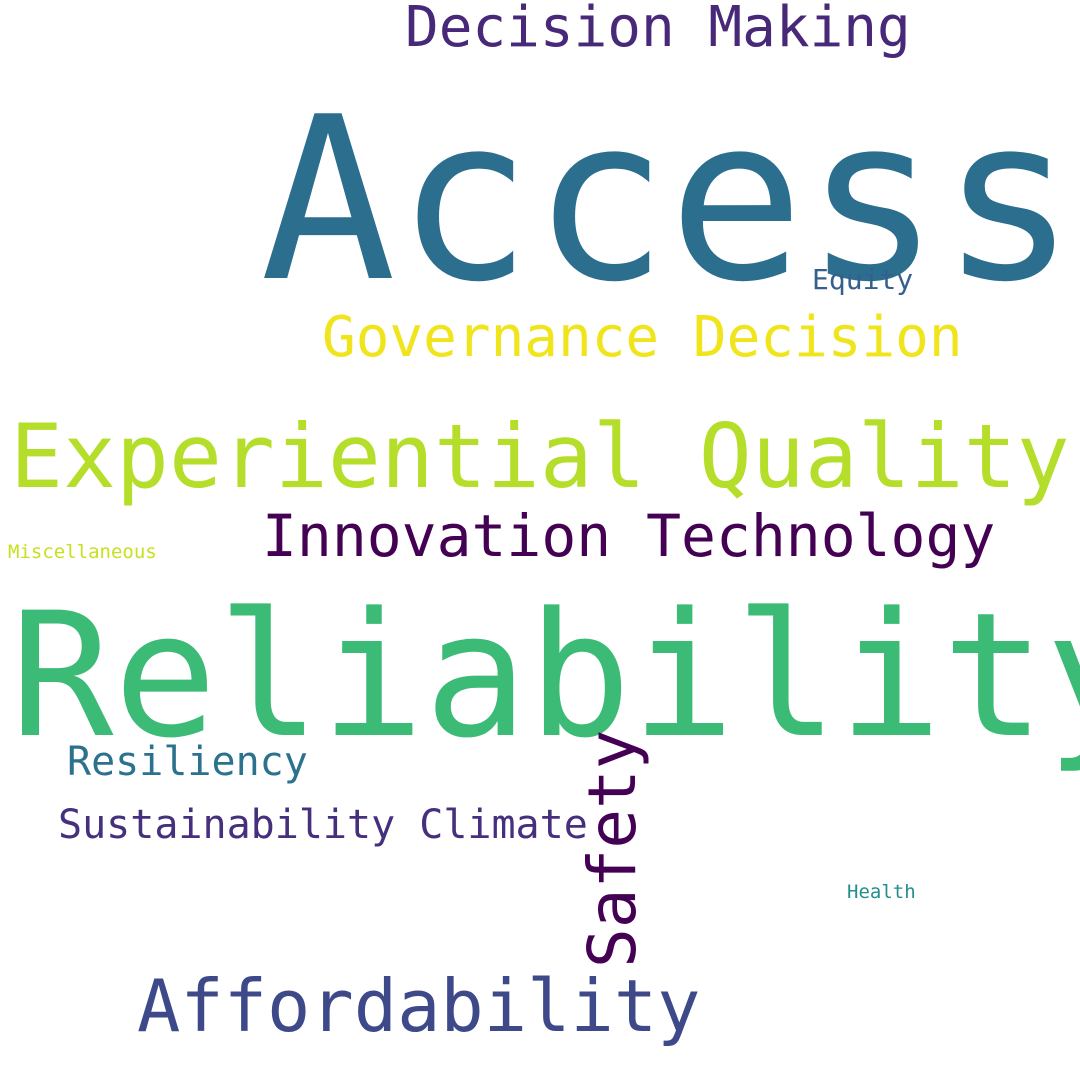 This screenshot has width=1080, height=1080. What do you see at coordinates (82, 552) in the screenshot?
I see `word-miscellaneous: Miscellaneous` at bounding box center [82, 552].